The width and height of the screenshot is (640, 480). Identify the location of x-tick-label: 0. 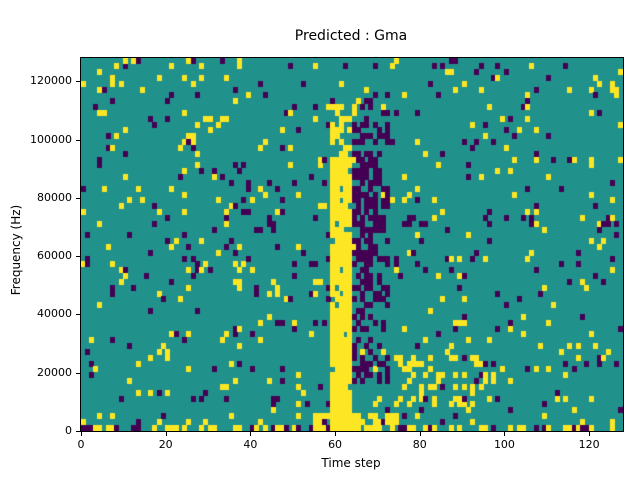
(81, 444).